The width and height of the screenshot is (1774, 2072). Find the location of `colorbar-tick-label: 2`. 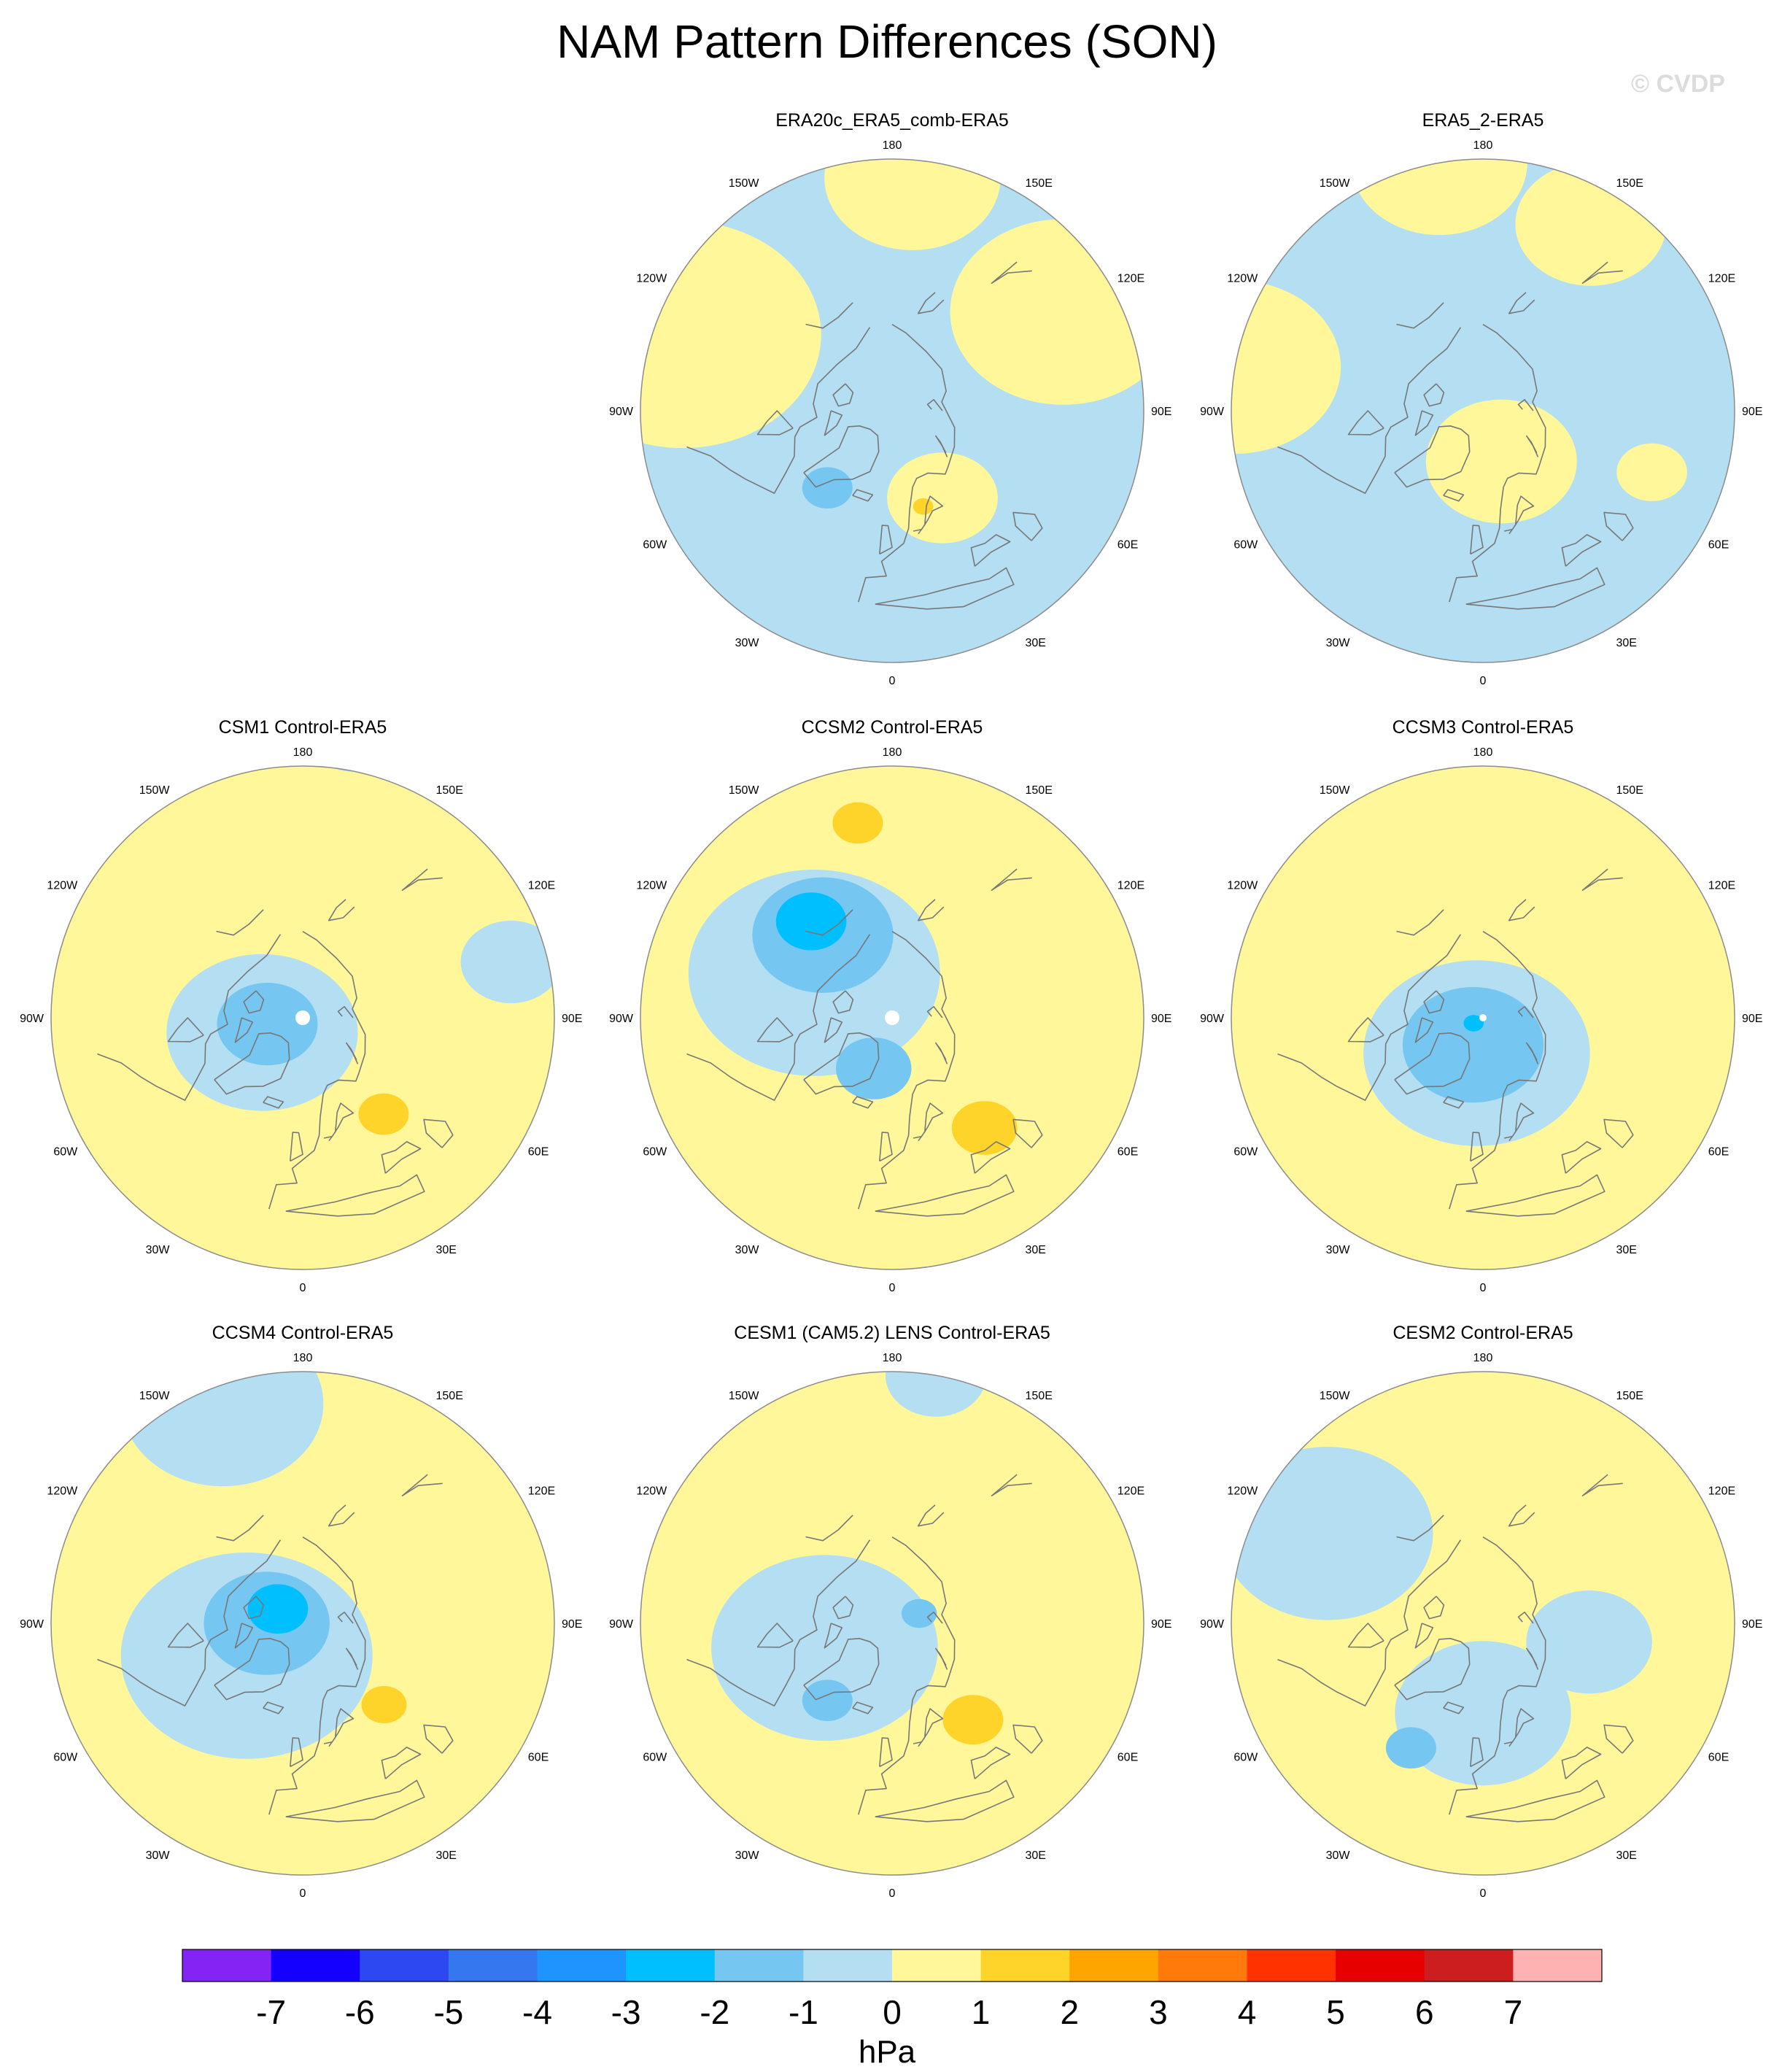

colorbar-tick-label: 2 is located at coordinates (1070, 2012).